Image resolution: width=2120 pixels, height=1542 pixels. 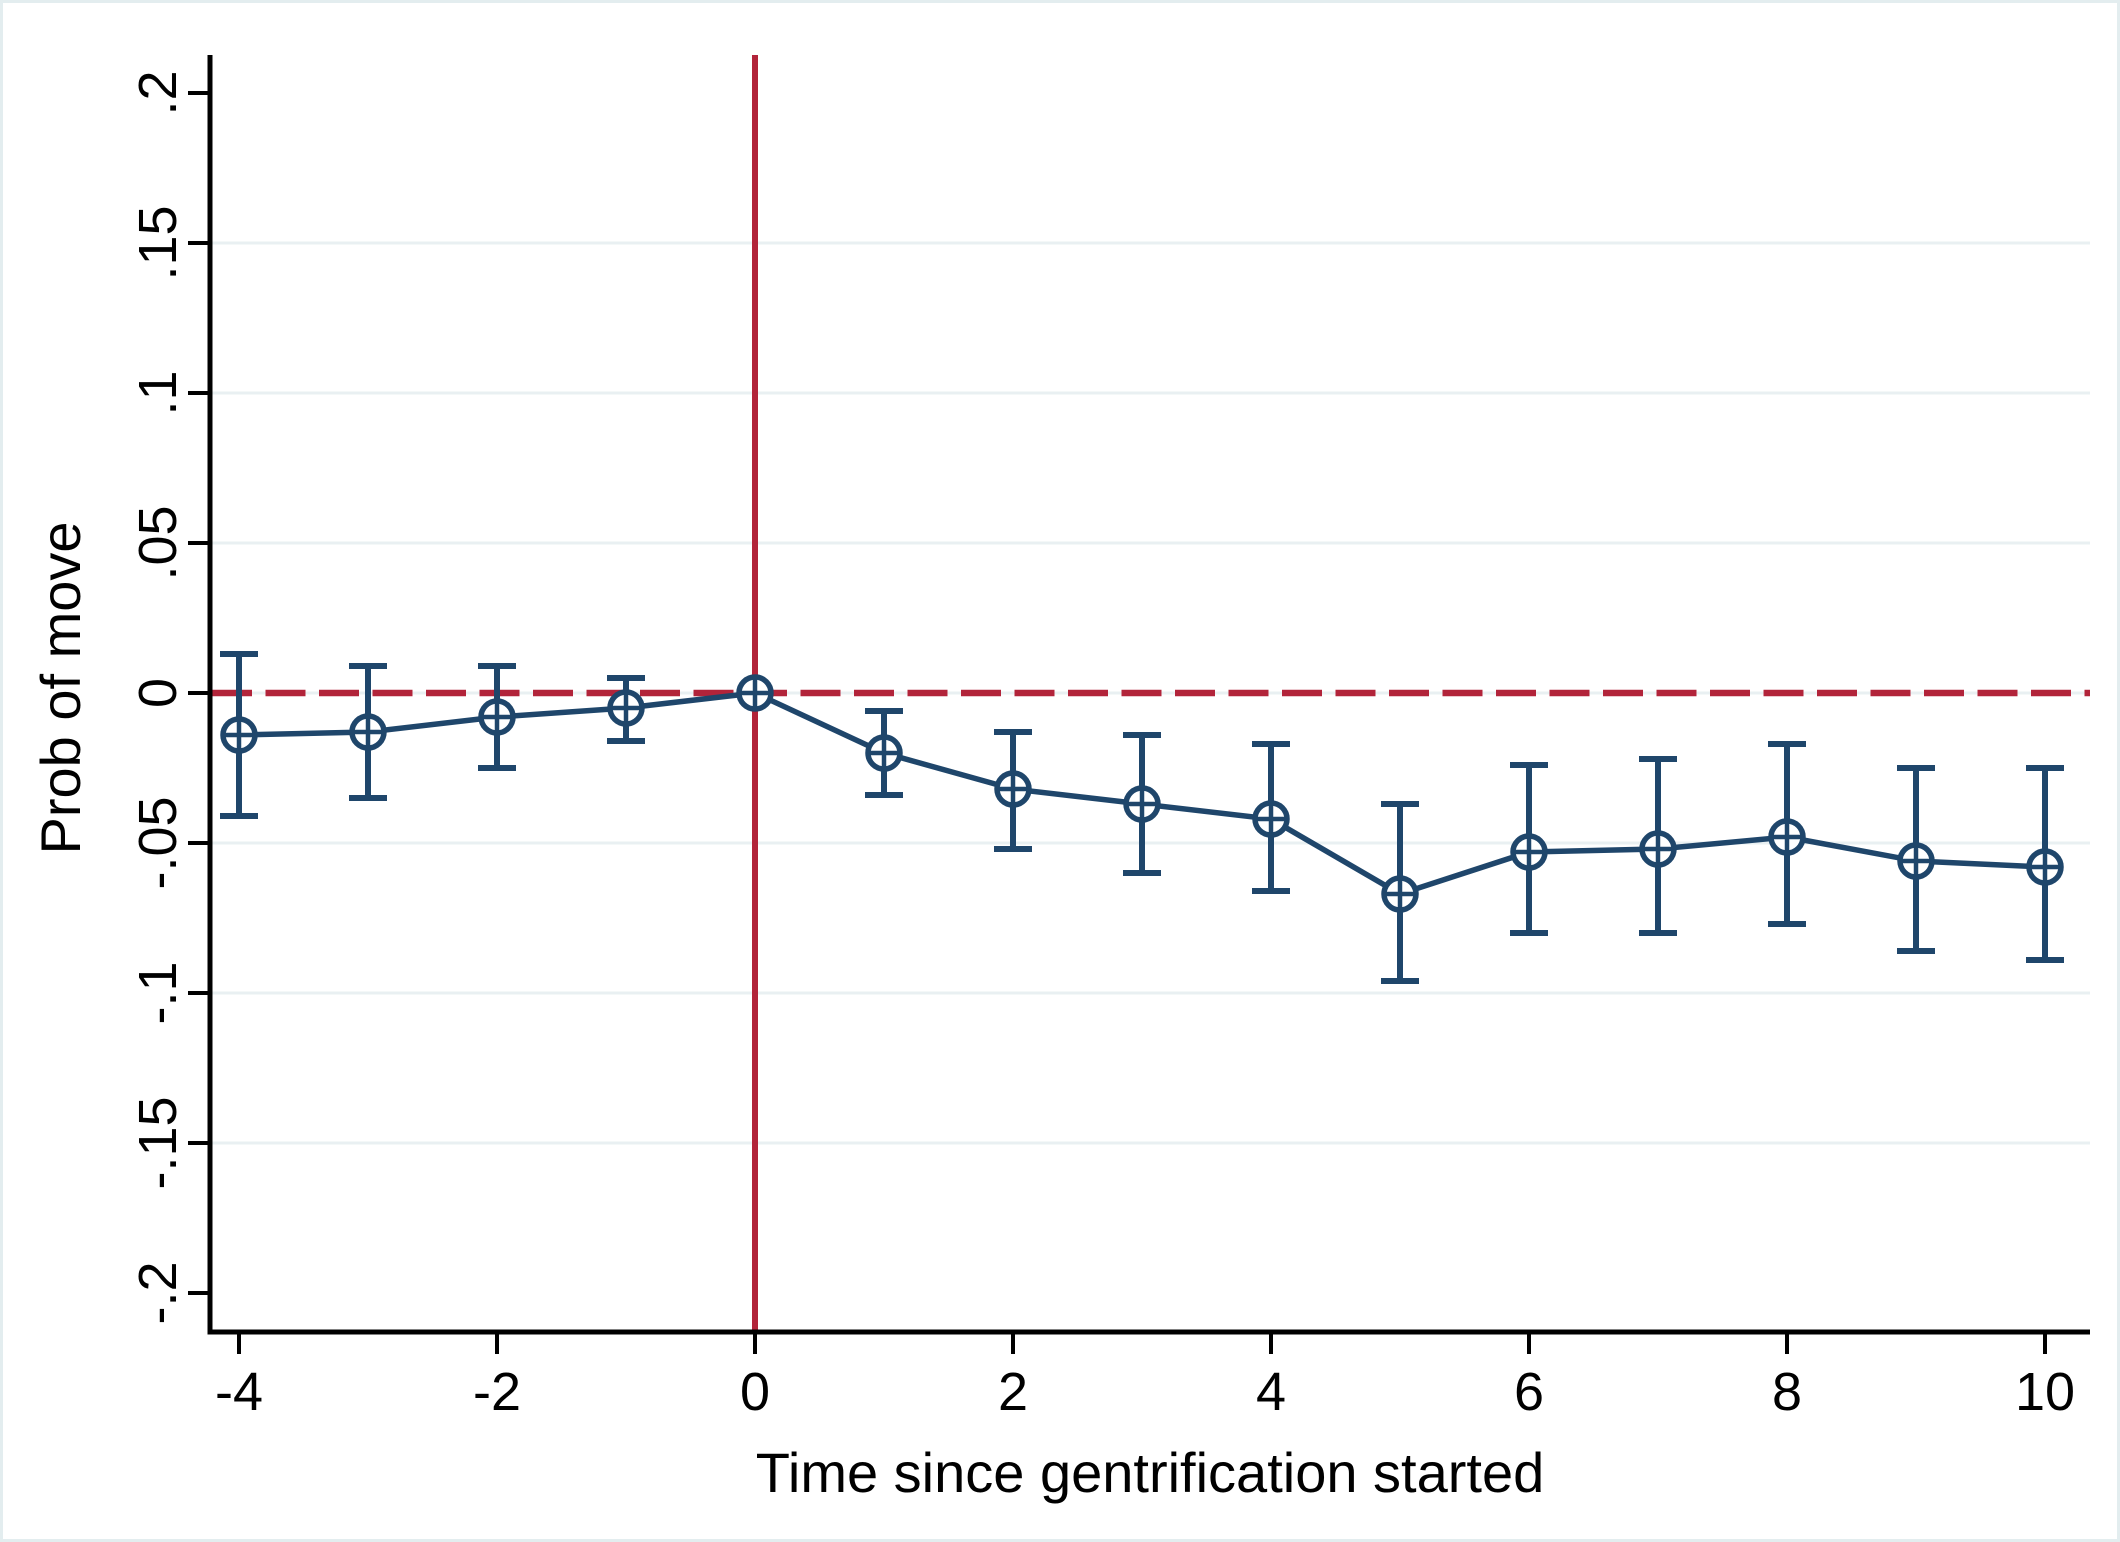 What do you see at coordinates (158, 992) in the screenshot?
I see `y-tick-label: -.1` at bounding box center [158, 992].